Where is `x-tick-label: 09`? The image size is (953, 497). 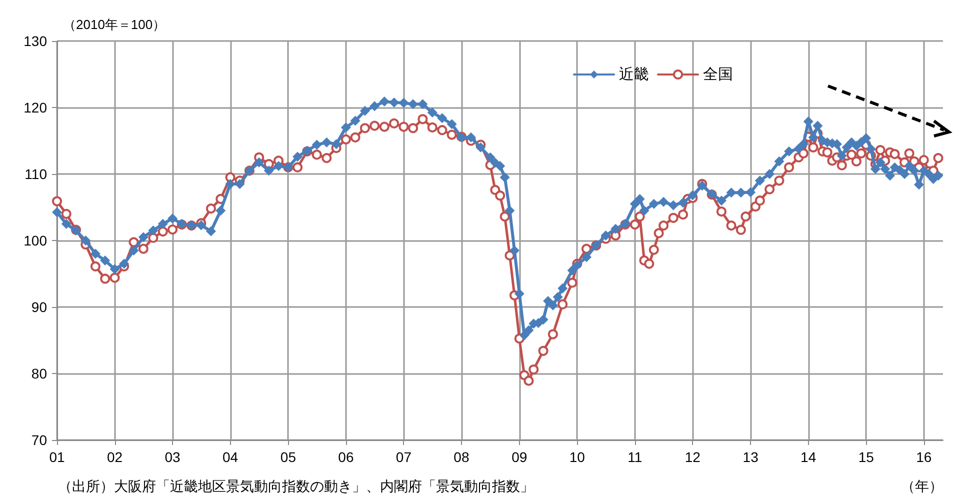 x-tick-label: 09 is located at coordinates (520, 457).